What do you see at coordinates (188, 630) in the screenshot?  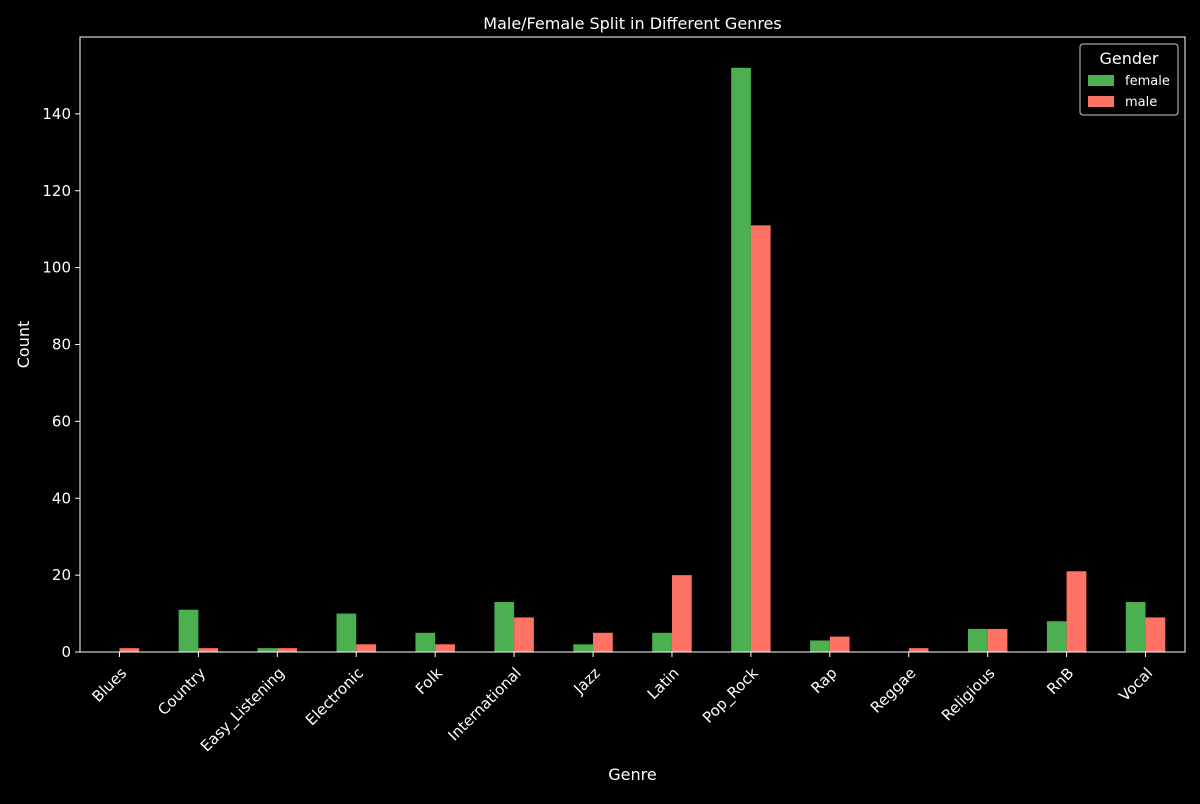 I see `bar-female-country` at bounding box center [188, 630].